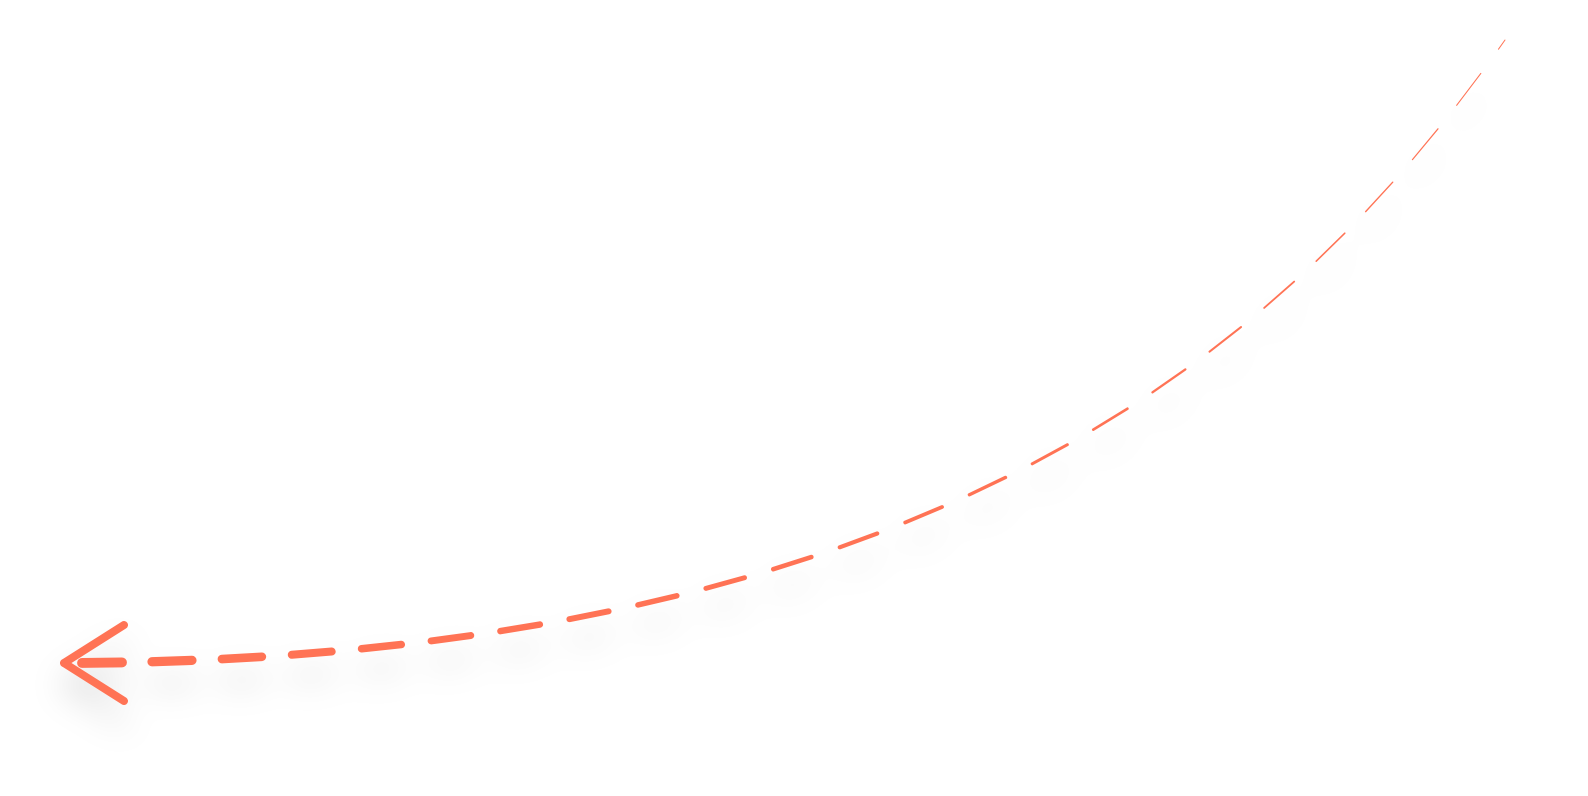 The image size is (1588, 796). Describe the element at coordinates (94, 682) in the screenshot. I see `arrowhead-lower` at that location.